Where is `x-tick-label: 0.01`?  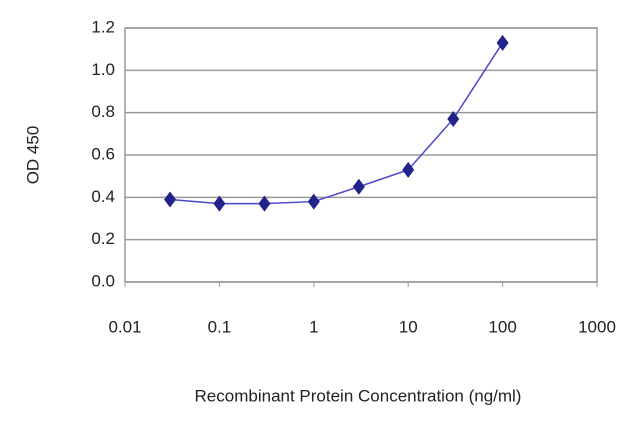
x-tick-label: 0.01 is located at coordinates (124, 326).